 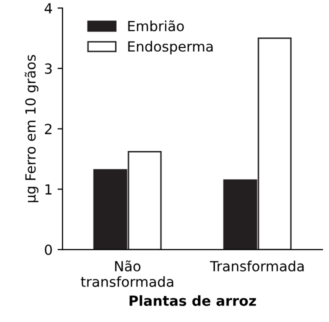 What do you see at coordinates (156, 26) in the screenshot?
I see `legend-label: Embrião` at bounding box center [156, 26].